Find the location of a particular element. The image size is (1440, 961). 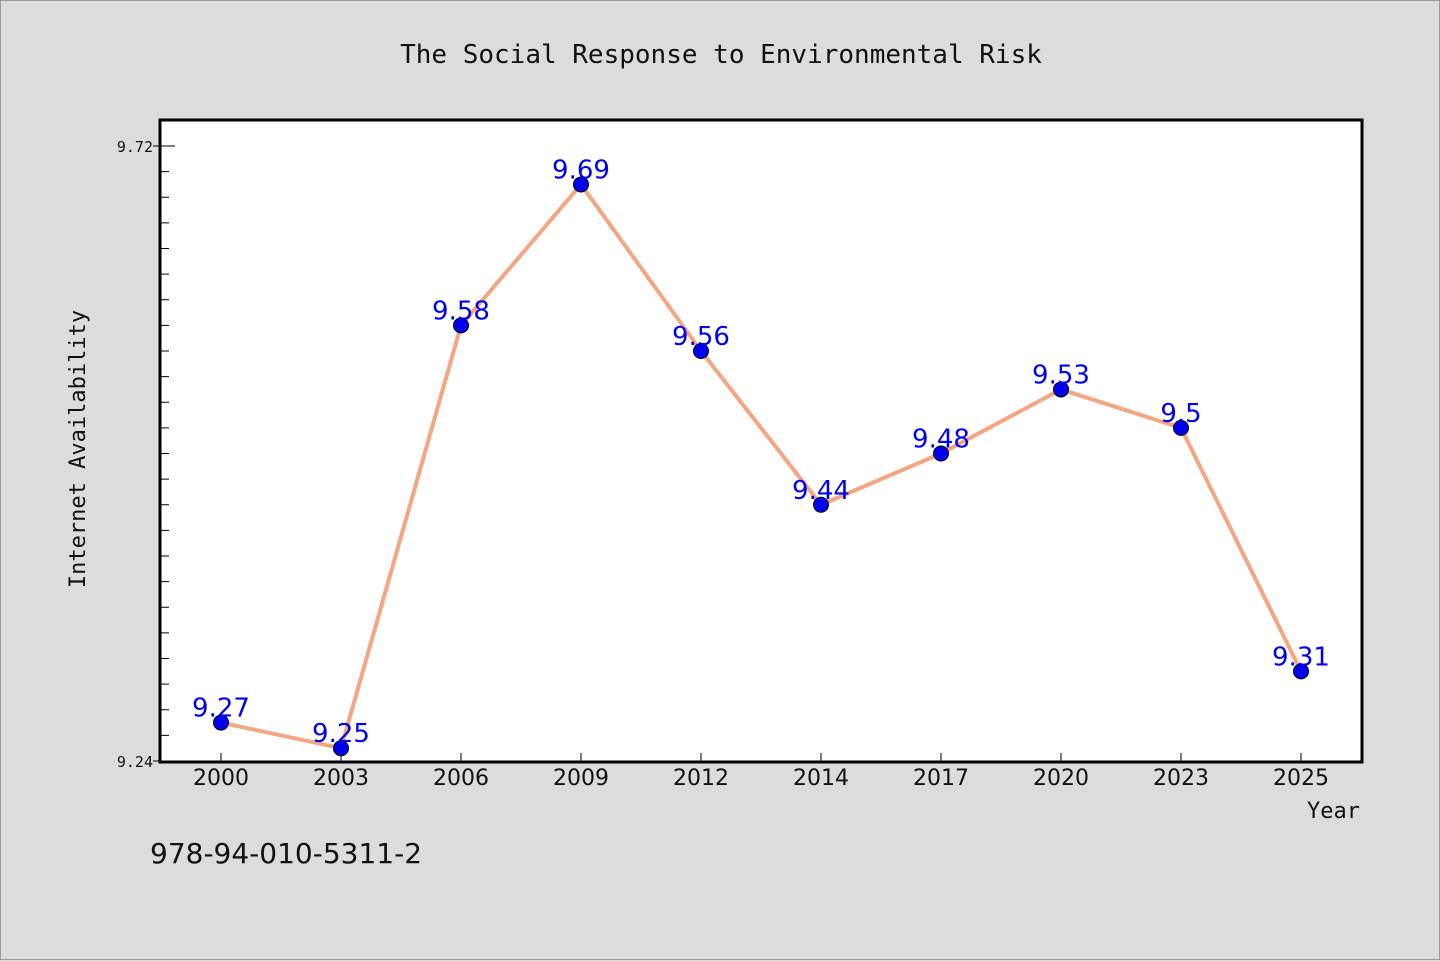

y-tick-label: 9.72 is located at coordinates (135, 147).